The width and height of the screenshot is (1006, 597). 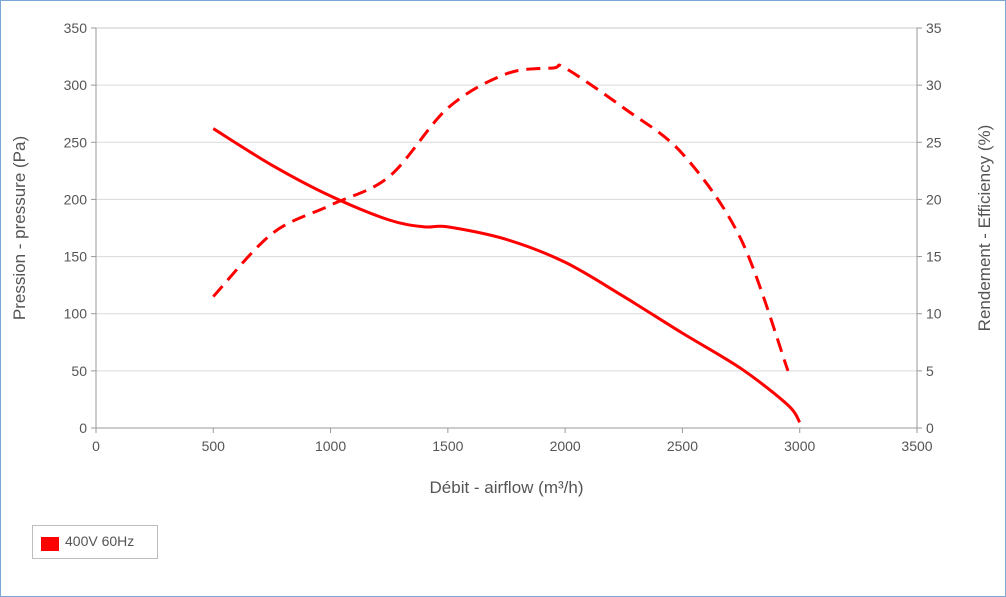 I want to click on y-right-tick-label: 20, so click(x=934, y=199).